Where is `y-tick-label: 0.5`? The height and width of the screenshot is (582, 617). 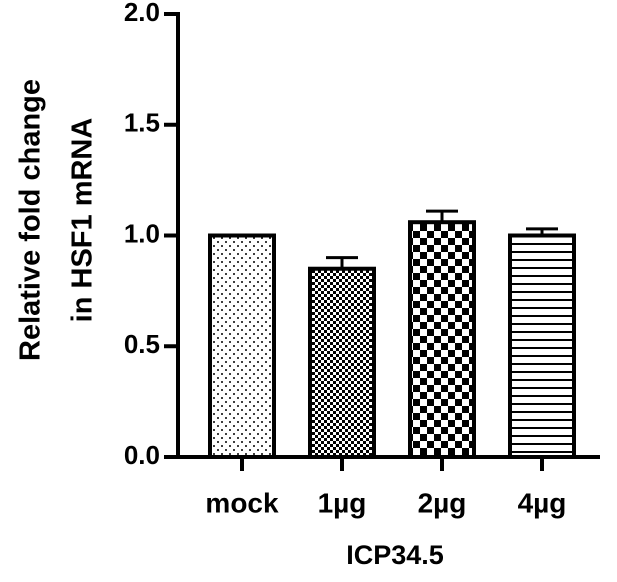
y-tick-label: 0.5 is located at coordinates (142, 344).